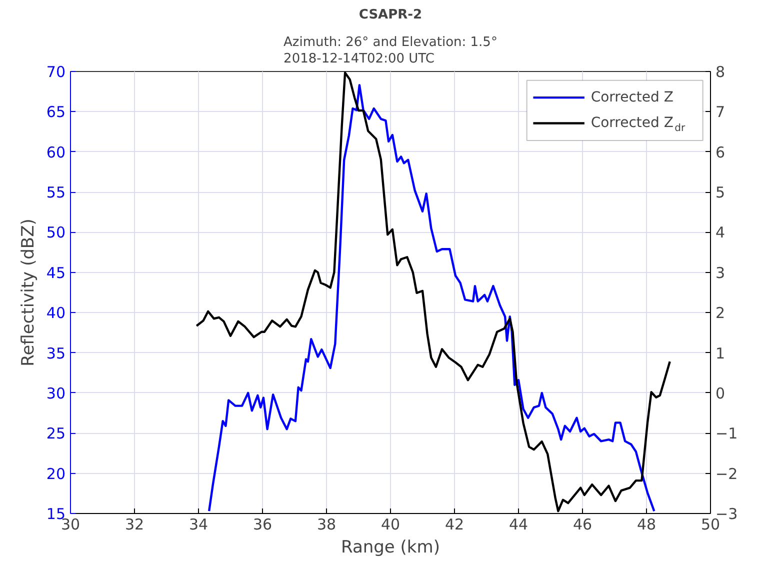 This screenshot has width=759, height=565. What do you see at coordinates (721, 193) in the screenshot?
I see `y2-tick-label: 5` at bounding box center [721, 193].